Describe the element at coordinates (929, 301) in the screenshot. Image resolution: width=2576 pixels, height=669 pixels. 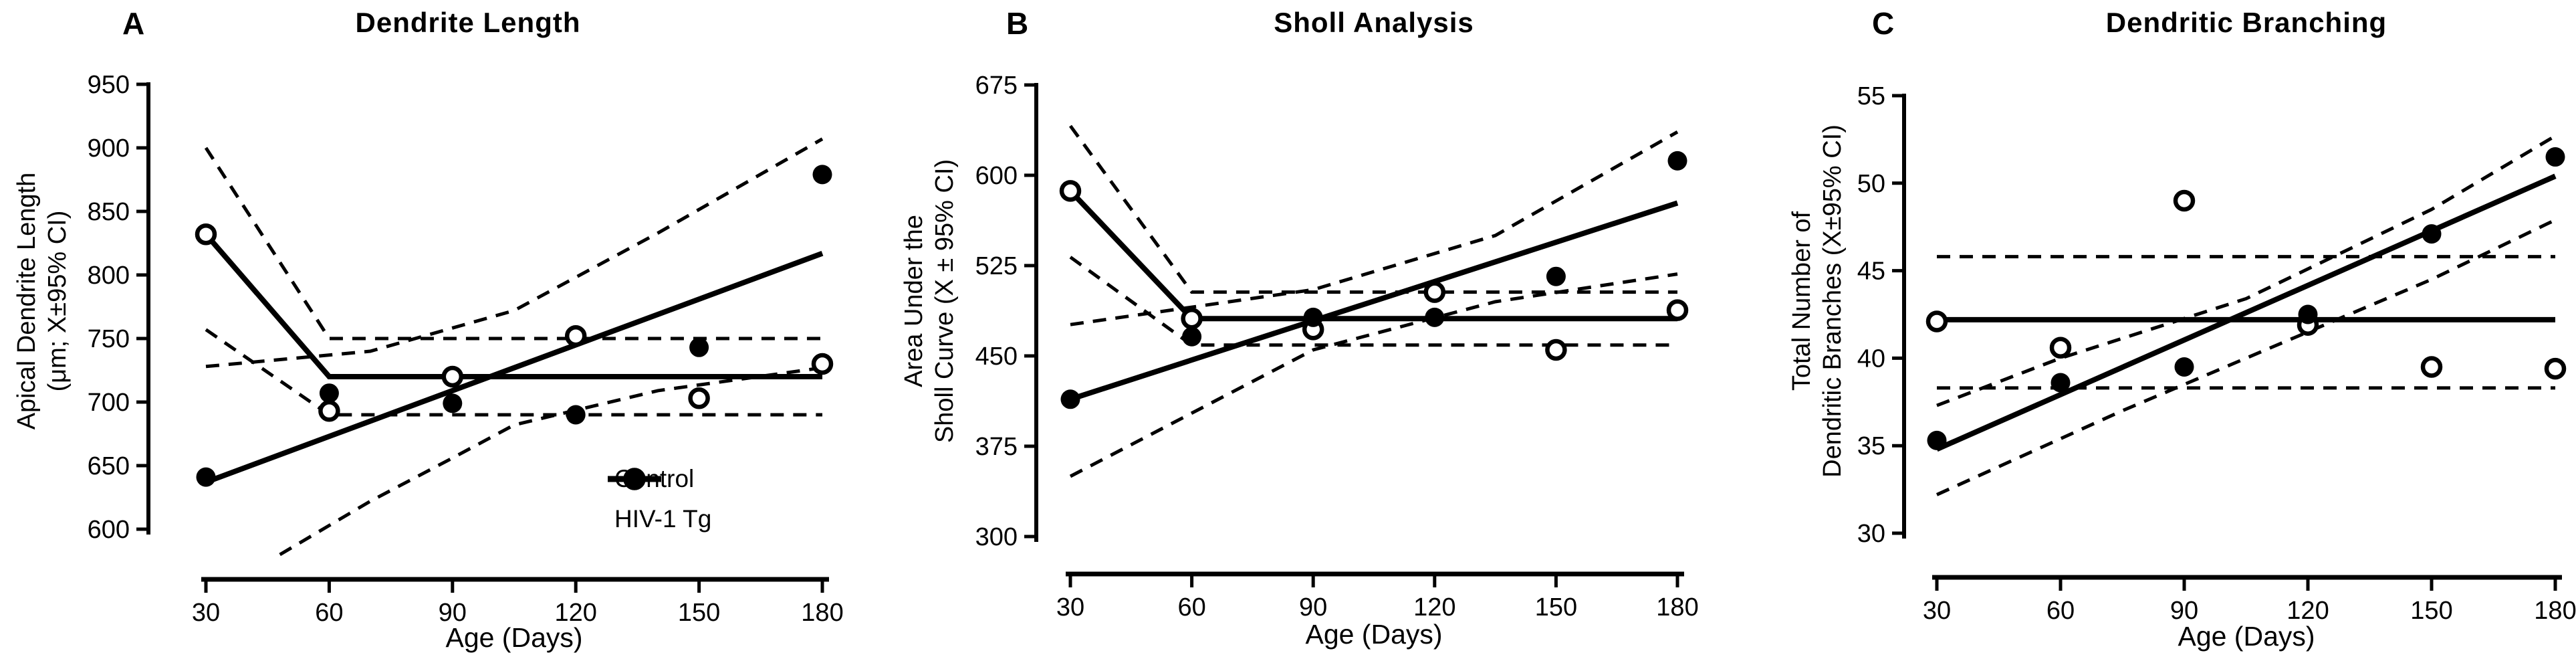
I see `panel-b-y-axis-label: Area Under the Sholl Curve (X ± 95% CI)` at that location.